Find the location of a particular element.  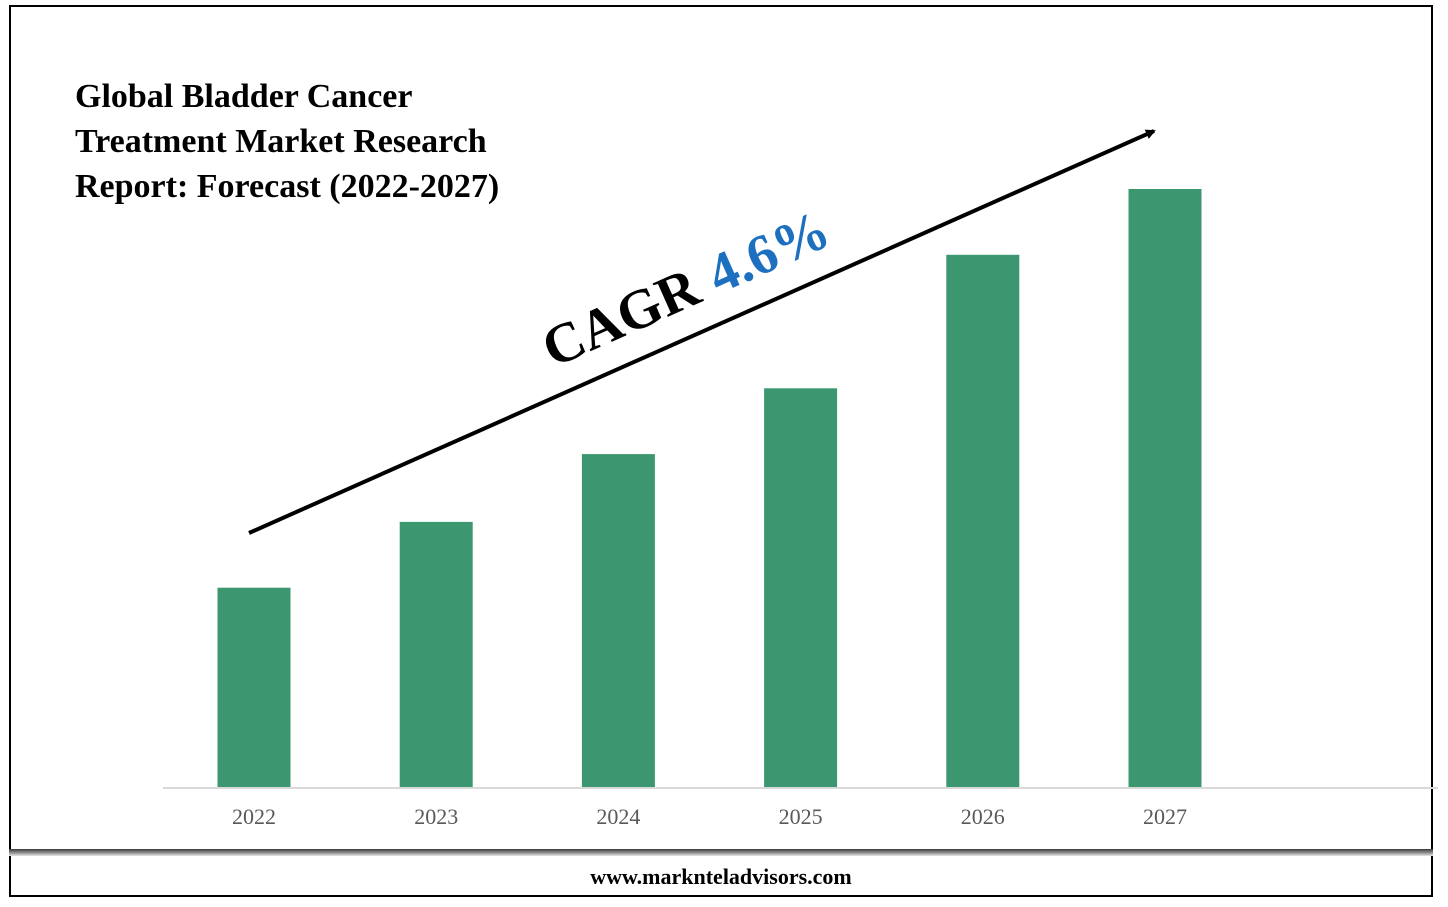

x-tick-label-2024: 2024 is located at coordinates (618, 816).